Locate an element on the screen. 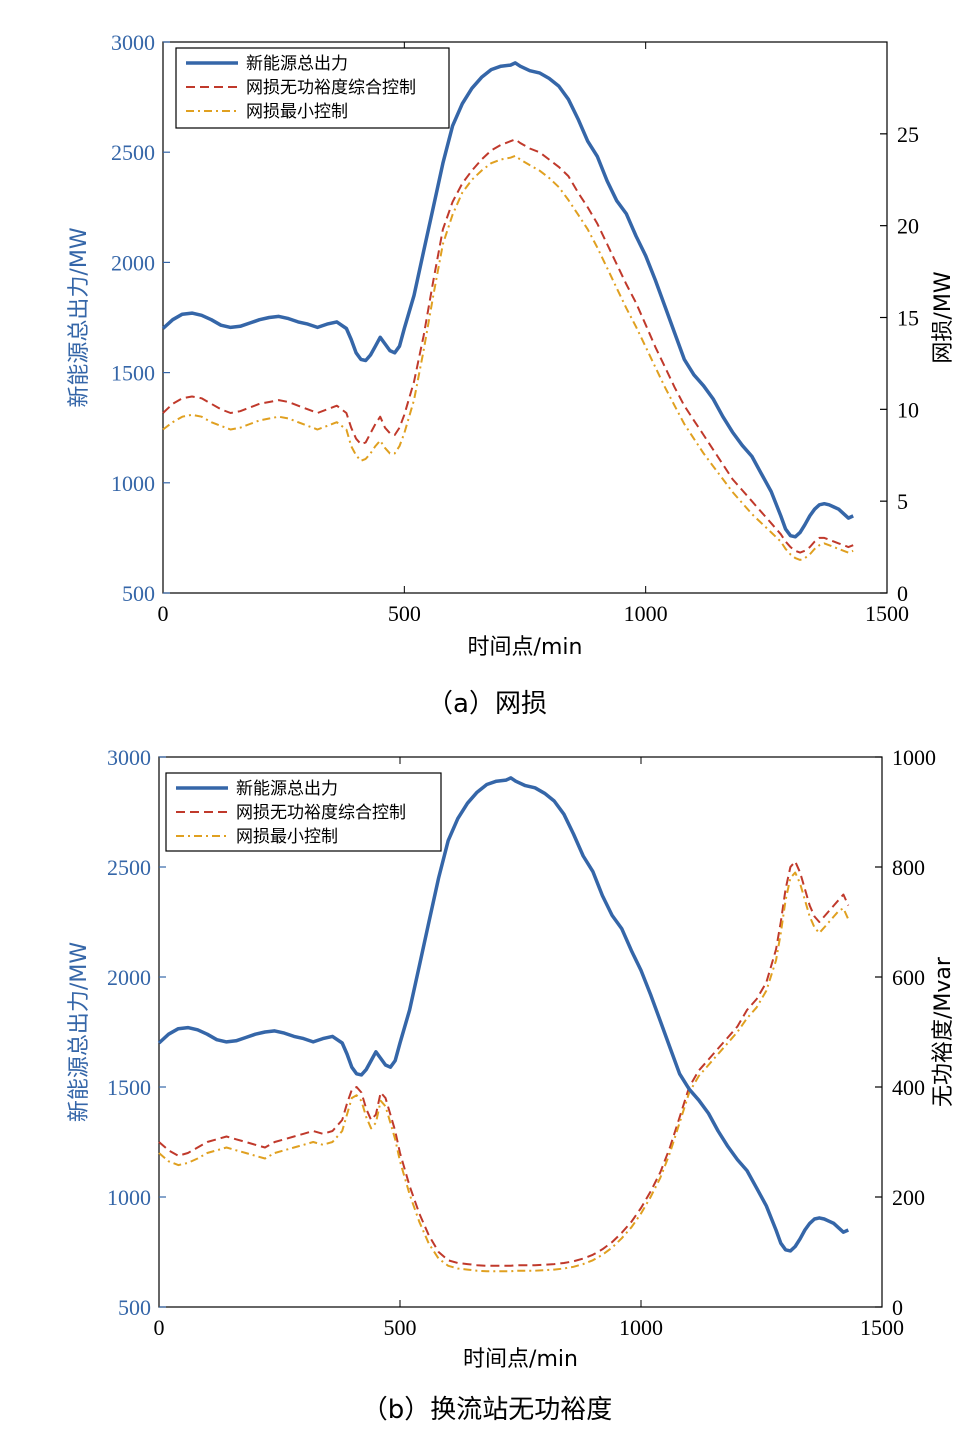 The width and height of the screenshot is (974, 1438). y2-tick-label: 400 is located at coordinates (908, 1087).